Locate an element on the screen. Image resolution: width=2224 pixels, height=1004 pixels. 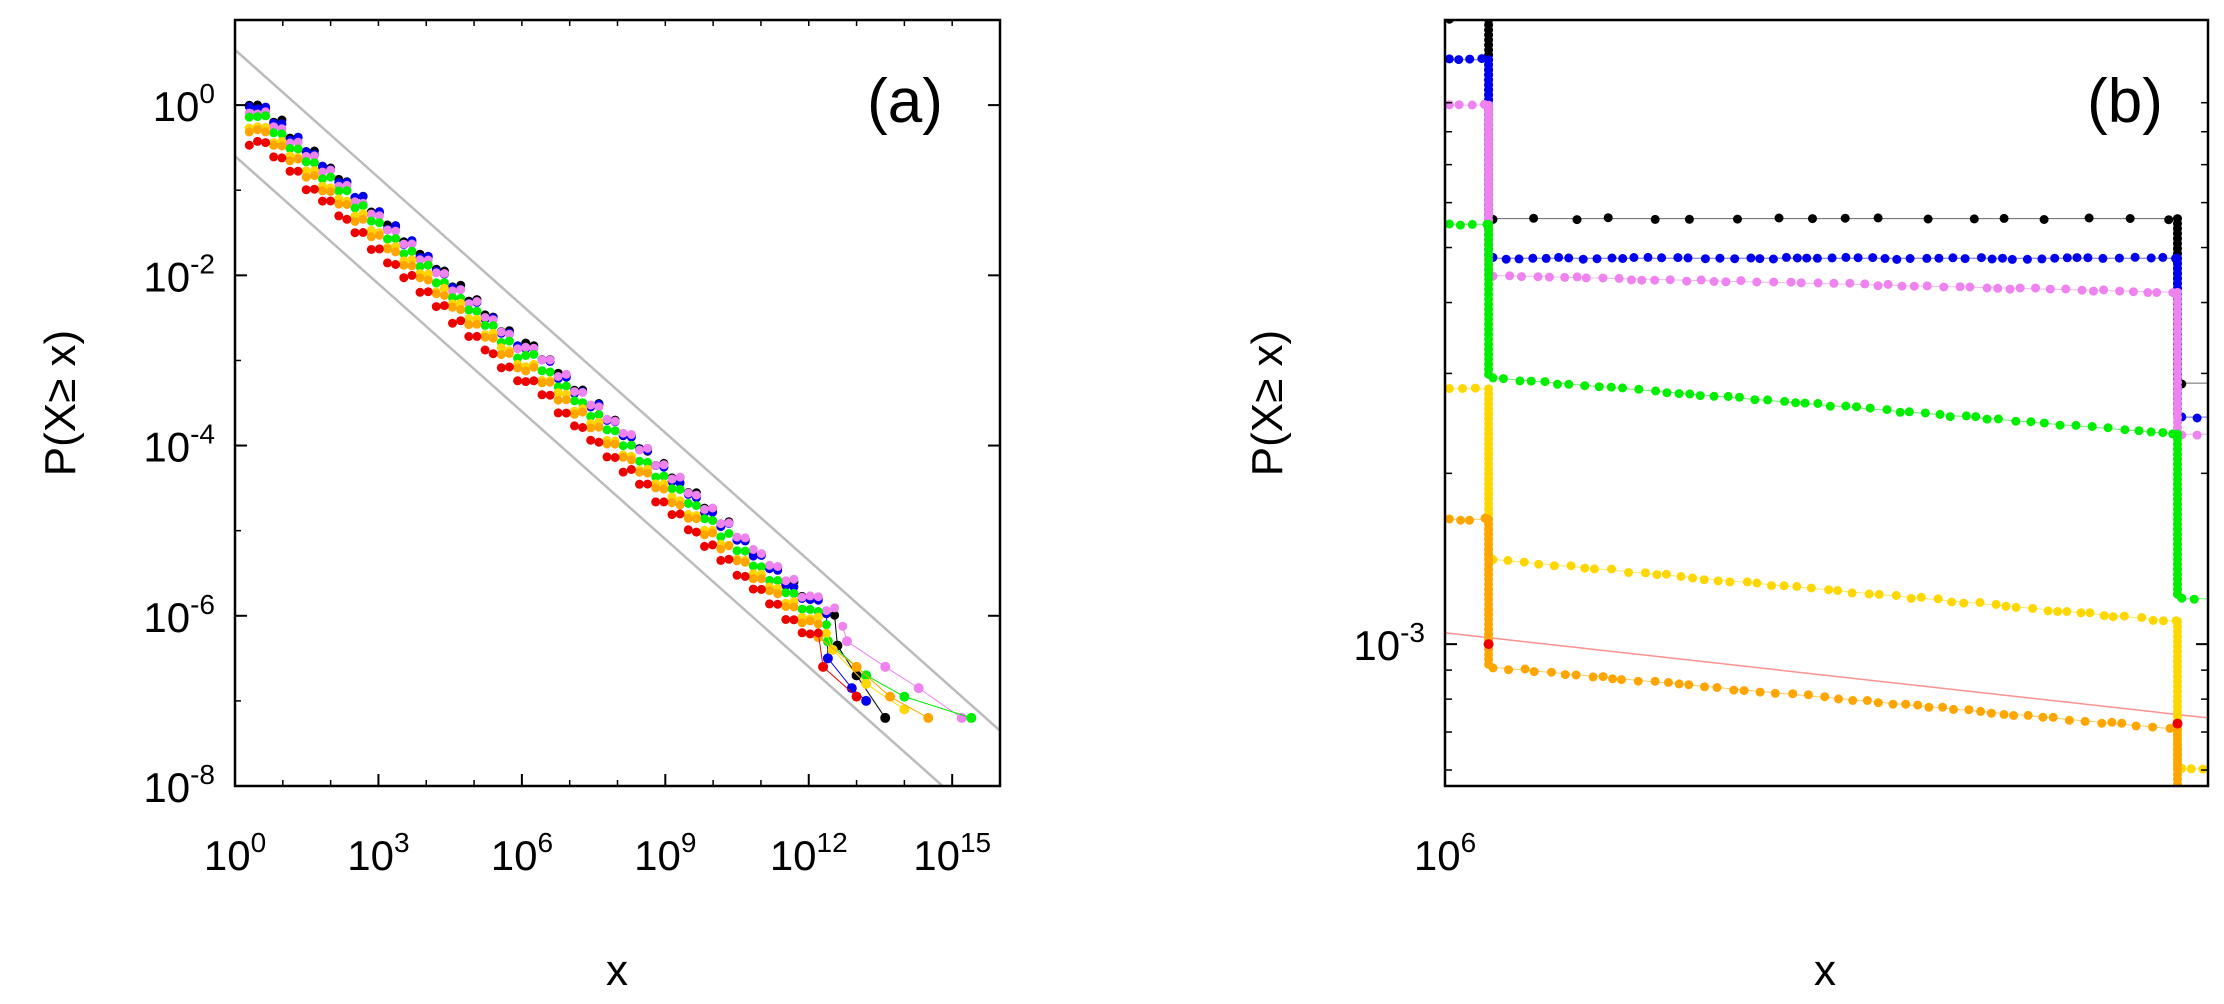
a-x-tick-label: 10³ is located at coordinates (378, 853).